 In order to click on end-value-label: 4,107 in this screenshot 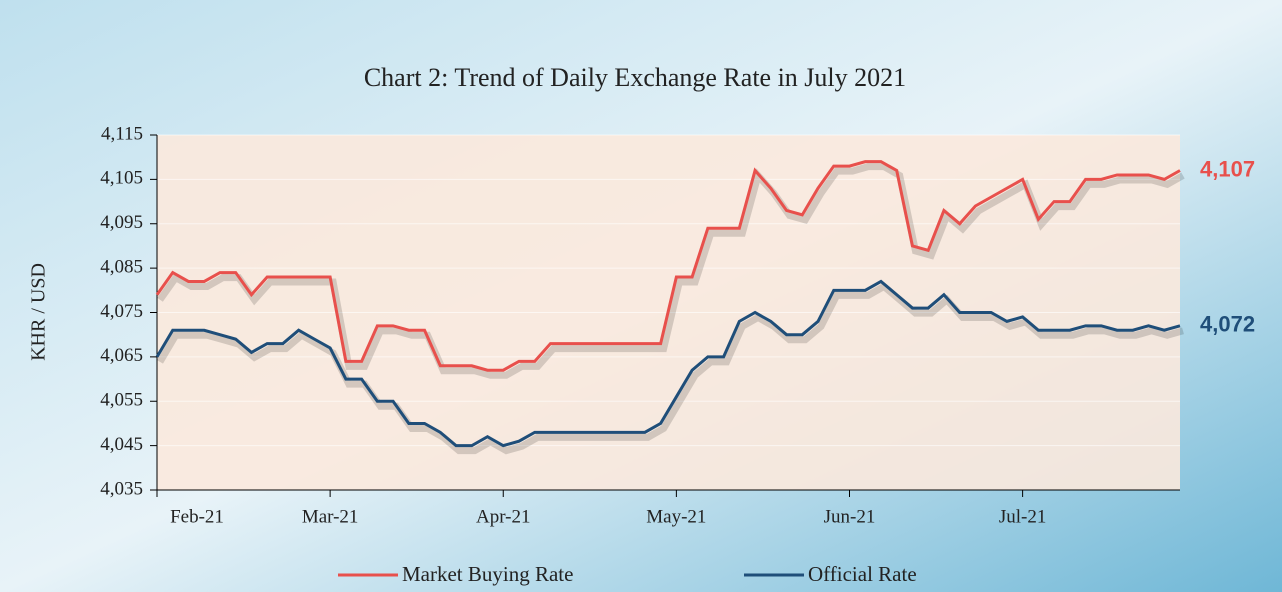, I will do `click(1227, 168)`.